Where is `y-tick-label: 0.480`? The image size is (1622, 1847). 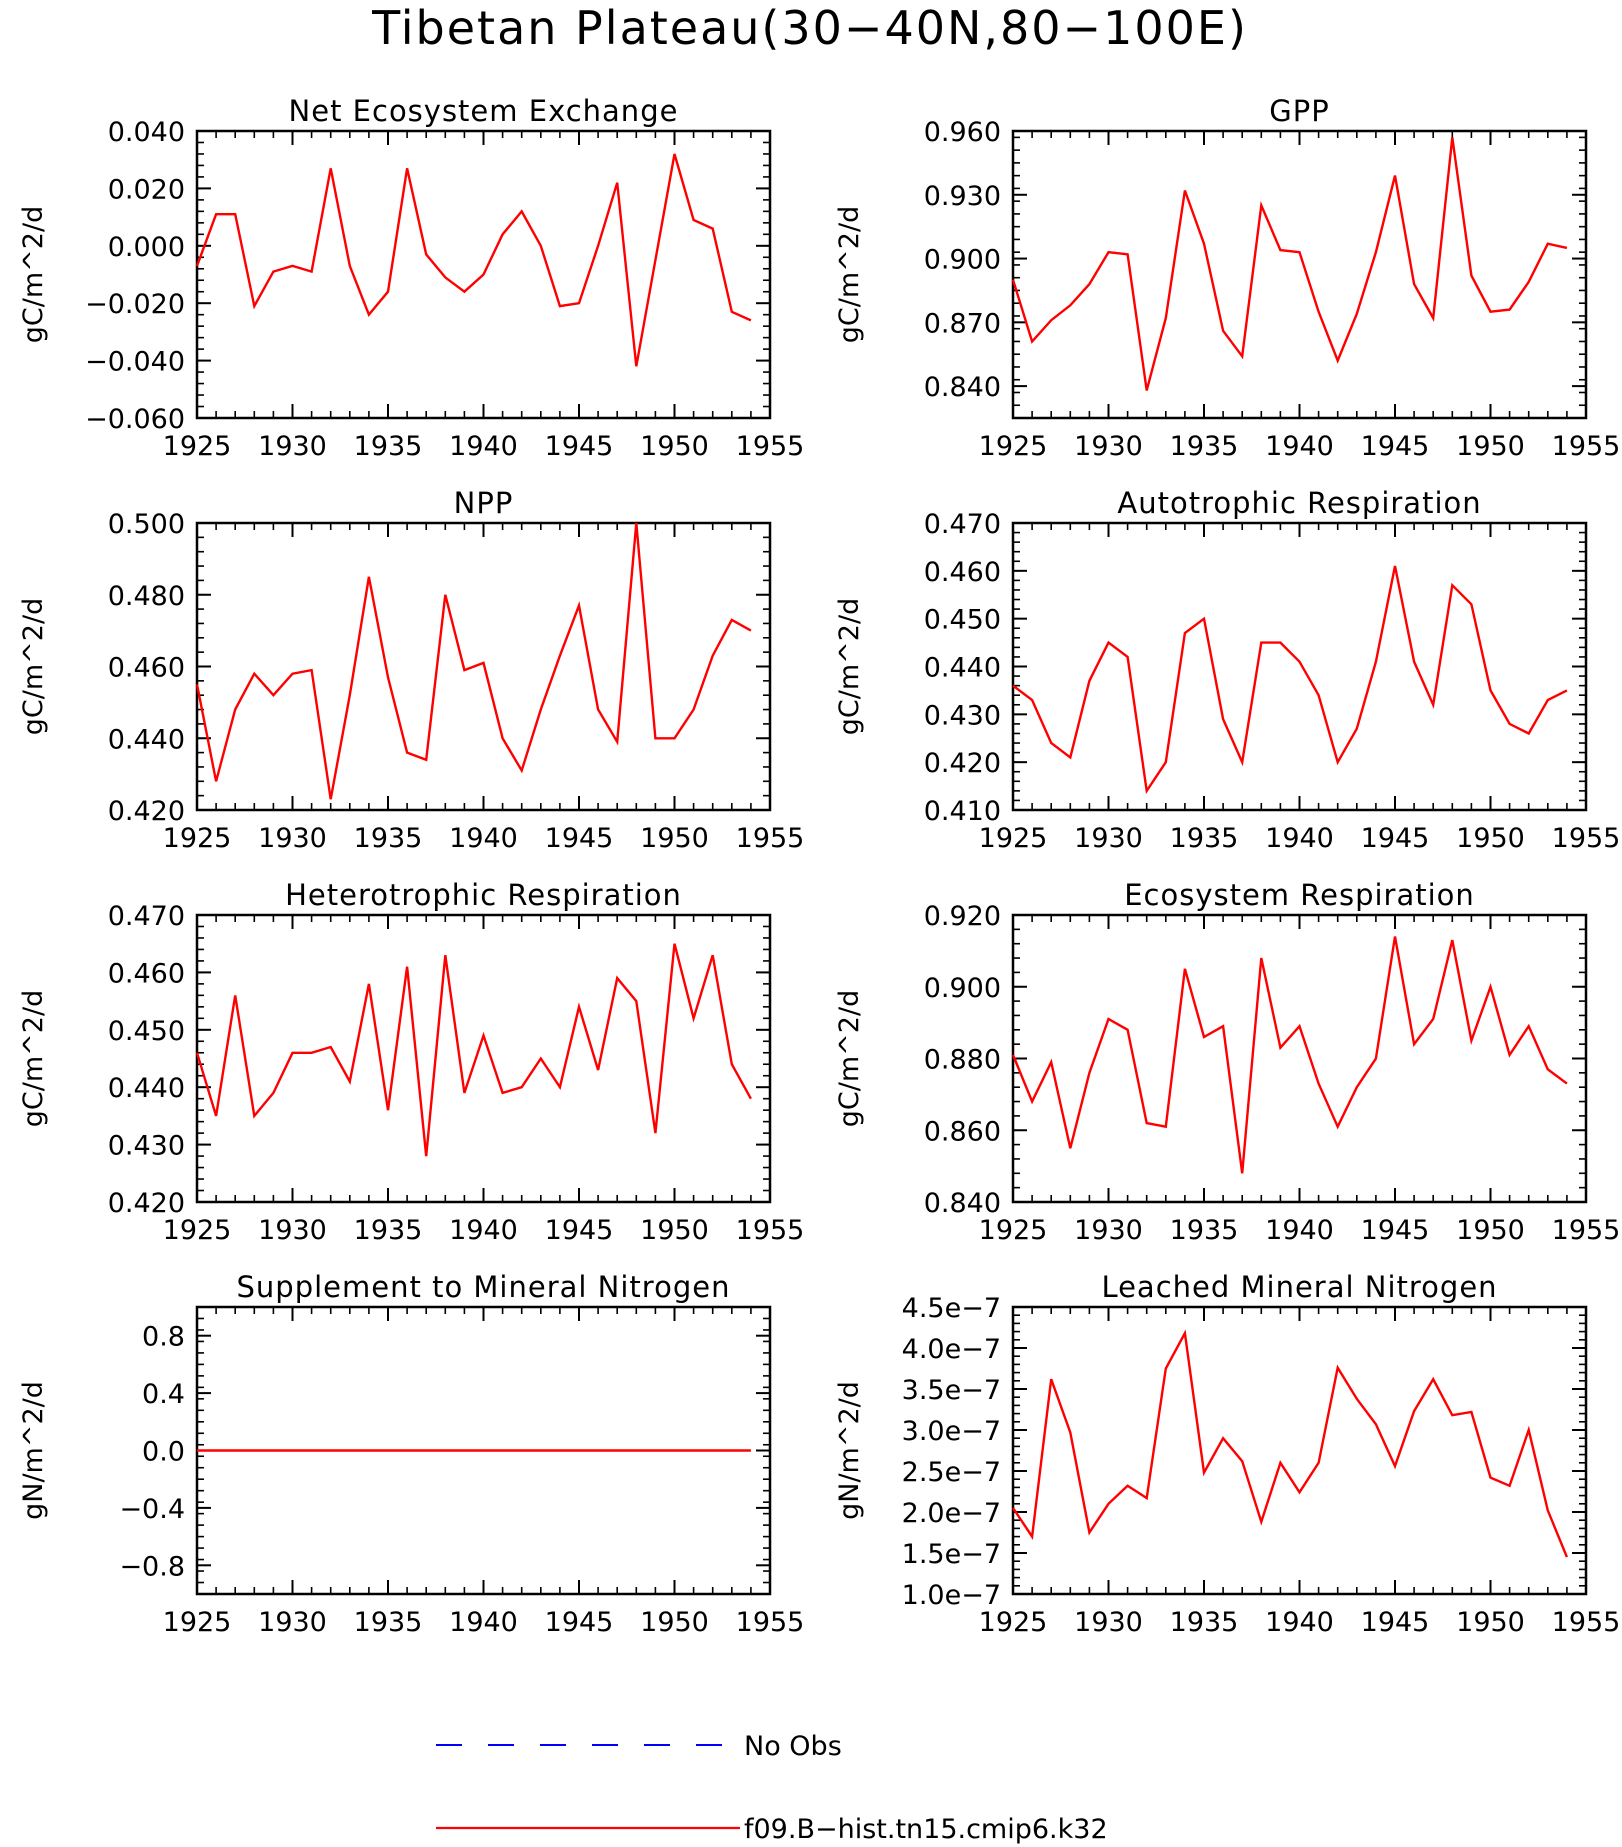
y-tick-label: 0.480 is located at coordinates (146, 596).